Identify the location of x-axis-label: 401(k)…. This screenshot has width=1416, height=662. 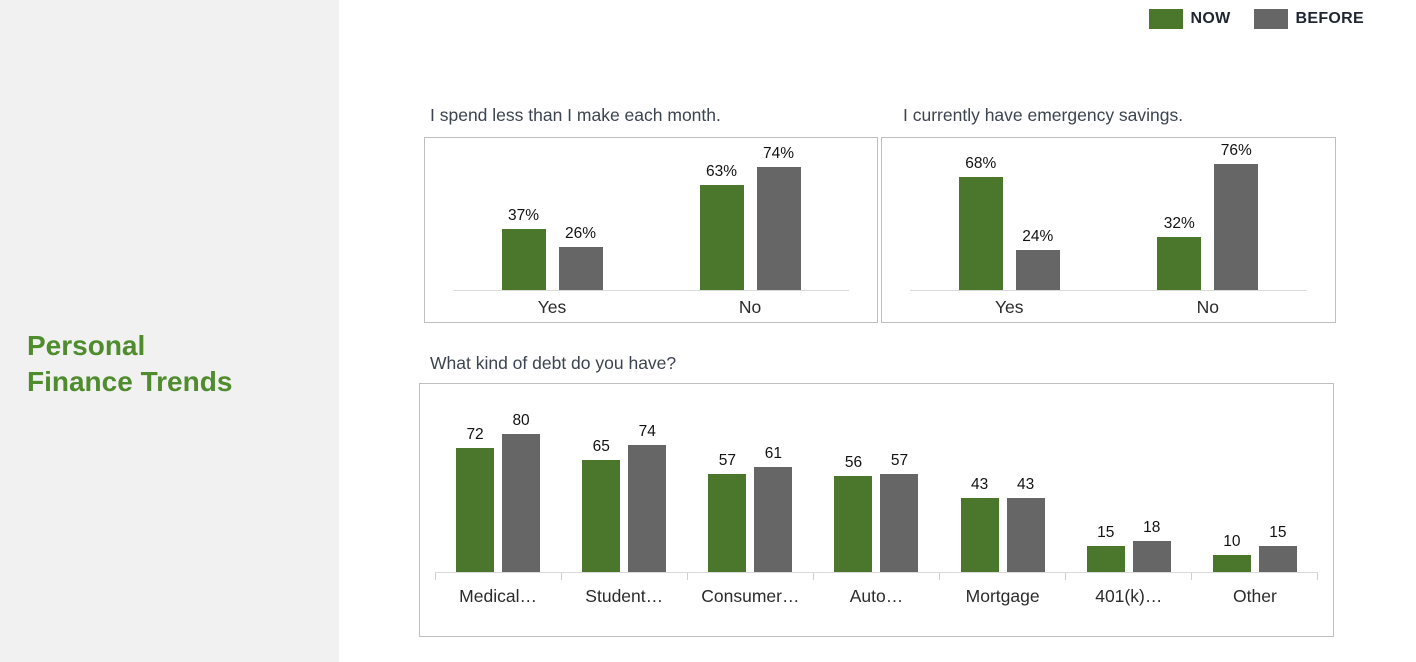
(1129, 596).